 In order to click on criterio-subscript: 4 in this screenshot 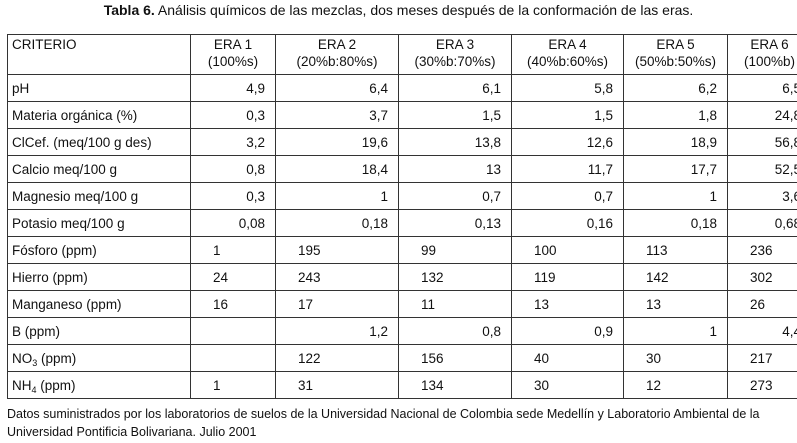, I will do `click(34, 389)`.